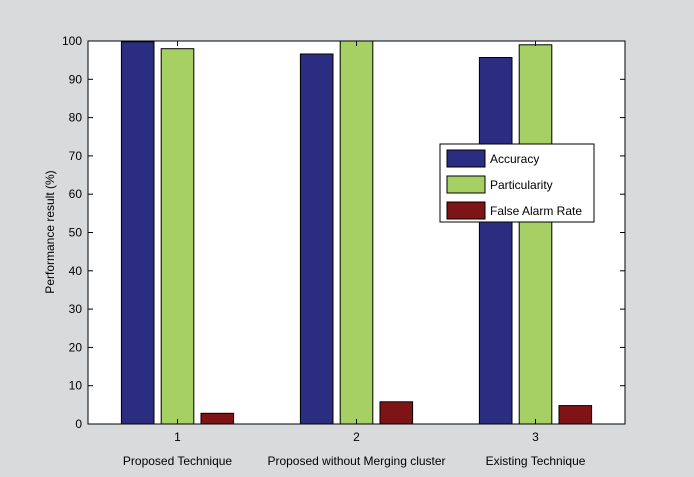 The width and height of the screenshot is (694, 477). What do you see at coordinates (76, 156) in the screenshot?
I see `y-tick-label-70: 70` at bounding box center [76, 156].